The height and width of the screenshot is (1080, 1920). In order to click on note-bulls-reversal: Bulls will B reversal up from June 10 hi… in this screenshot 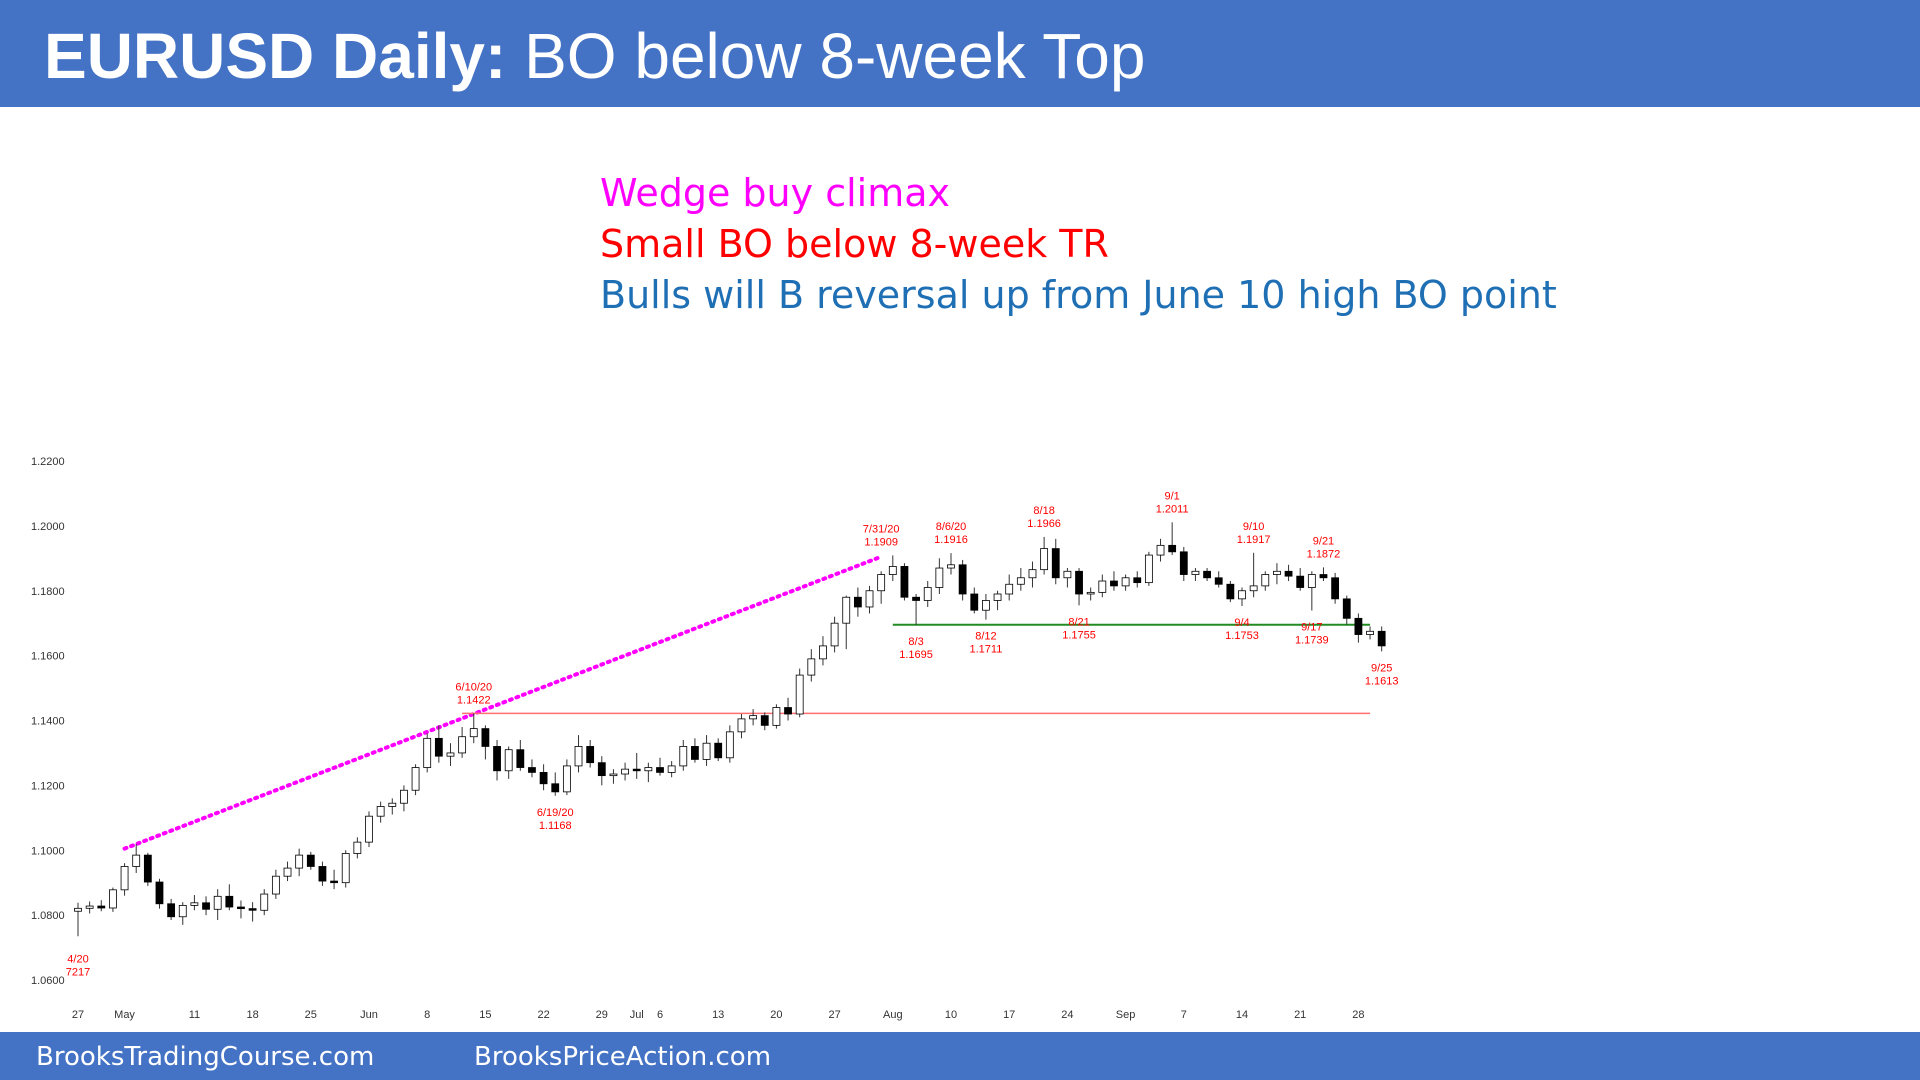, I will do `click(1078, 295)`.